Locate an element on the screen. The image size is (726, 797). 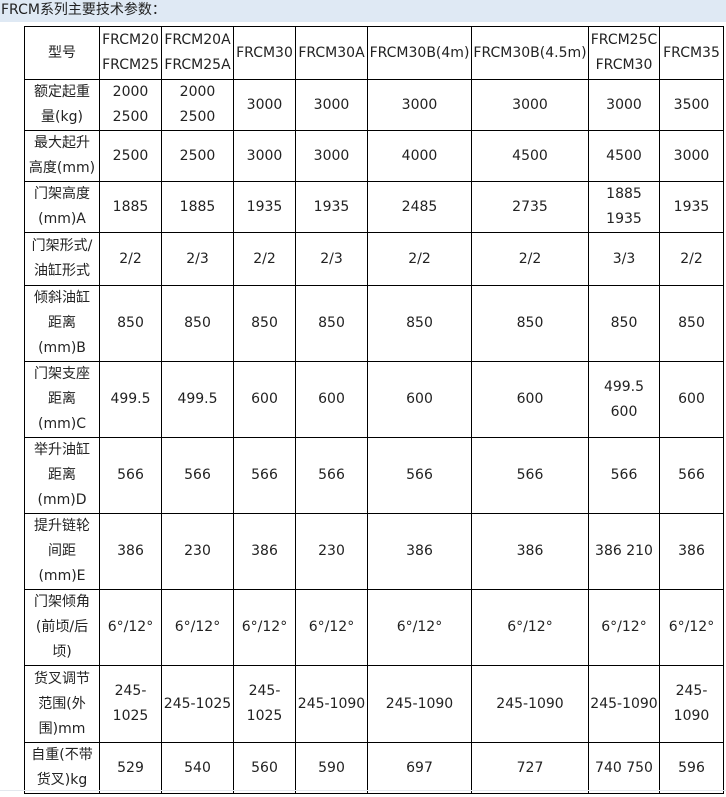
table-cell: 3/3 is located at coordinates (624, 259).